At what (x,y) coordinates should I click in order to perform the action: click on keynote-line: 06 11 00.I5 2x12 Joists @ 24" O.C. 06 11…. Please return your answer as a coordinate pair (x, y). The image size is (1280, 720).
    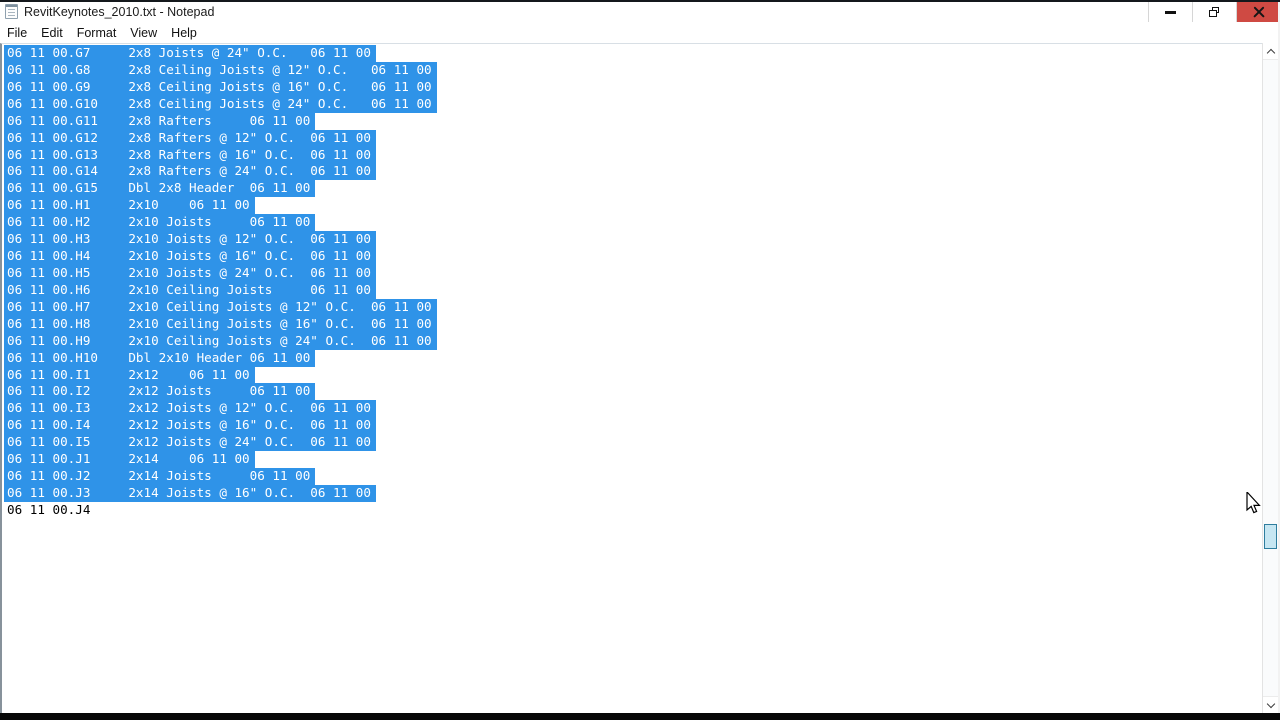
    Looking at the image, I should click on (220, 443).